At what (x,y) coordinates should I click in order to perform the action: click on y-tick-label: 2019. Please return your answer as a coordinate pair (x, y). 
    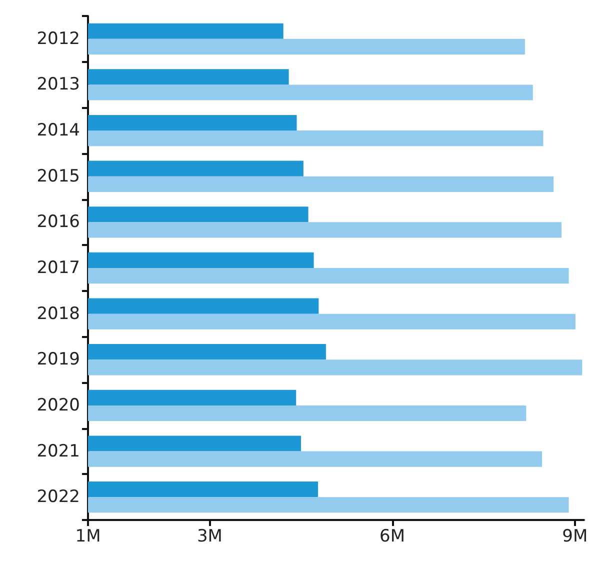
    Looking at the image, I should click on (58, 360).